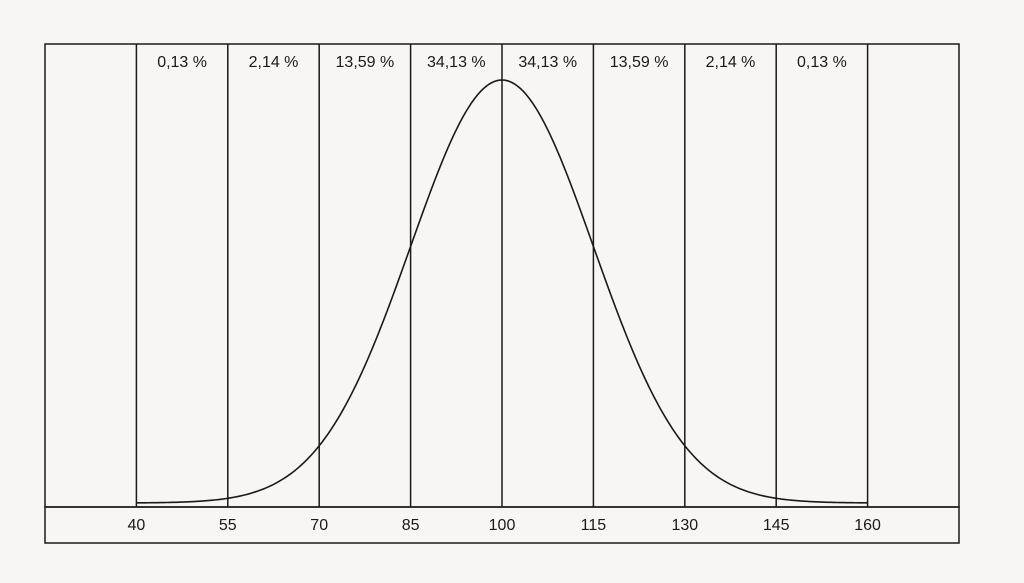  I want to click on x-tick-label-8: 160, so click(867, 525).